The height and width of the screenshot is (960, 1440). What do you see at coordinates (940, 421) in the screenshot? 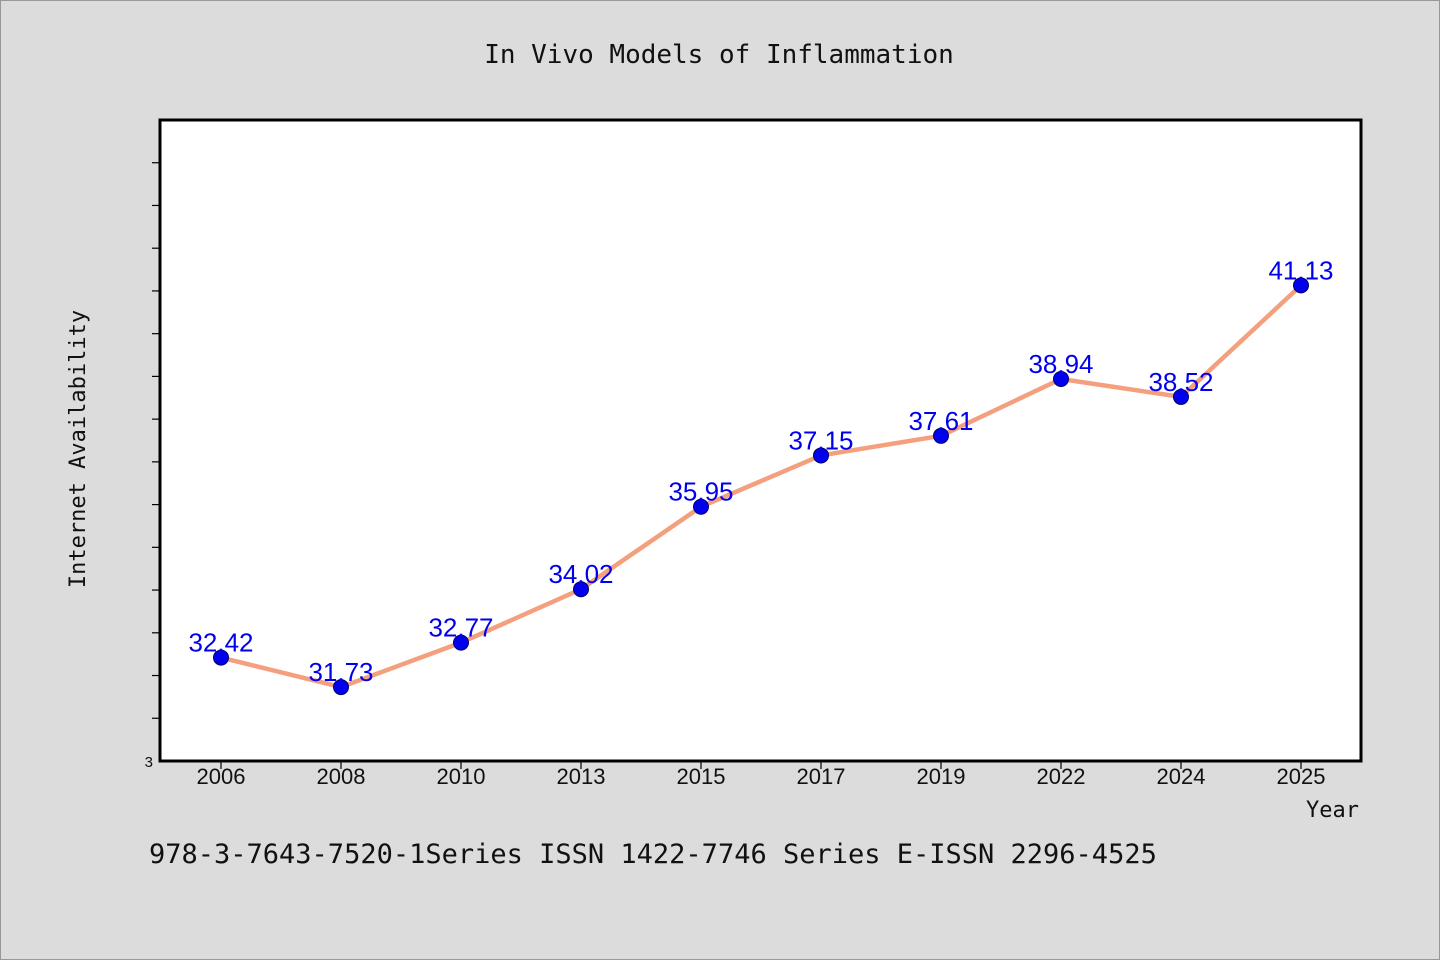
I see `data-label: 37.61` at bounding box center [940, 421].